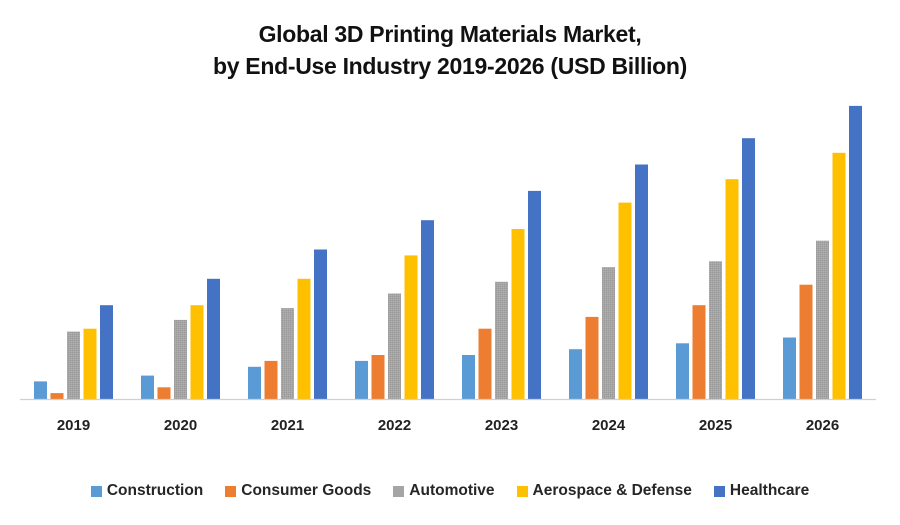  Describe the element at coordinates (147, 387) in the screenshot. I see `bar-construction-2020` at that location.